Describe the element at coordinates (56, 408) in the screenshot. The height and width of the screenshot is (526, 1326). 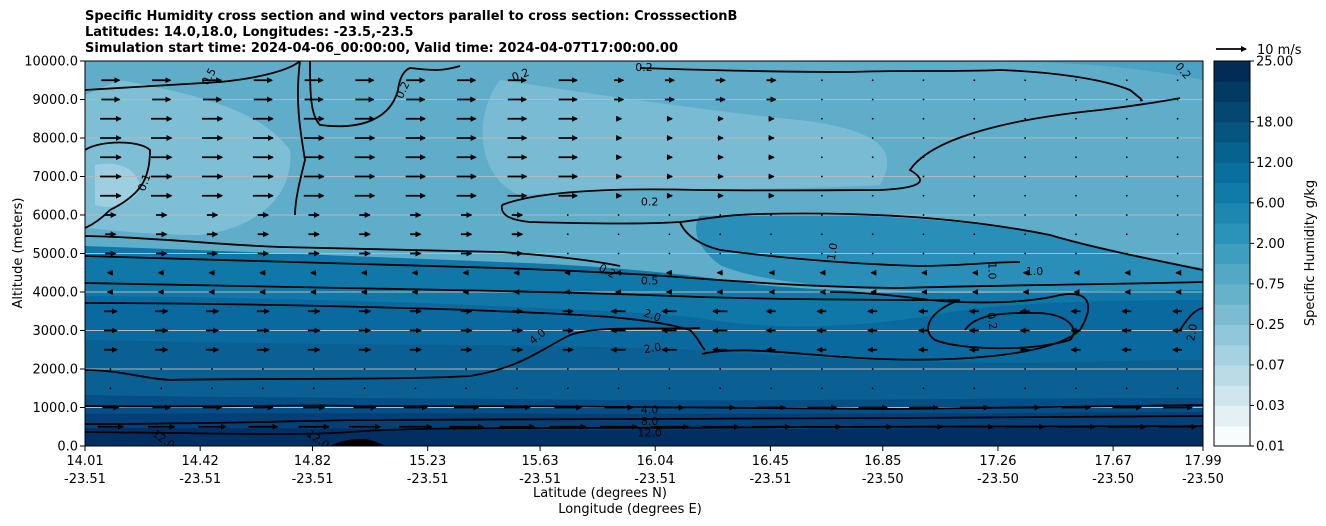
I see `y-tick-label: 1000.0` at that location.